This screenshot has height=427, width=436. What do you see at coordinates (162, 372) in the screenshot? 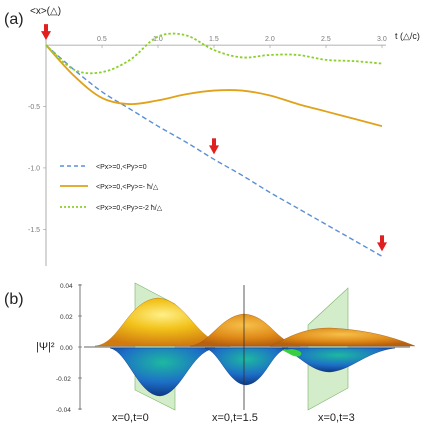
I see `packet-t0-lower` at bounding box center [162, 372].